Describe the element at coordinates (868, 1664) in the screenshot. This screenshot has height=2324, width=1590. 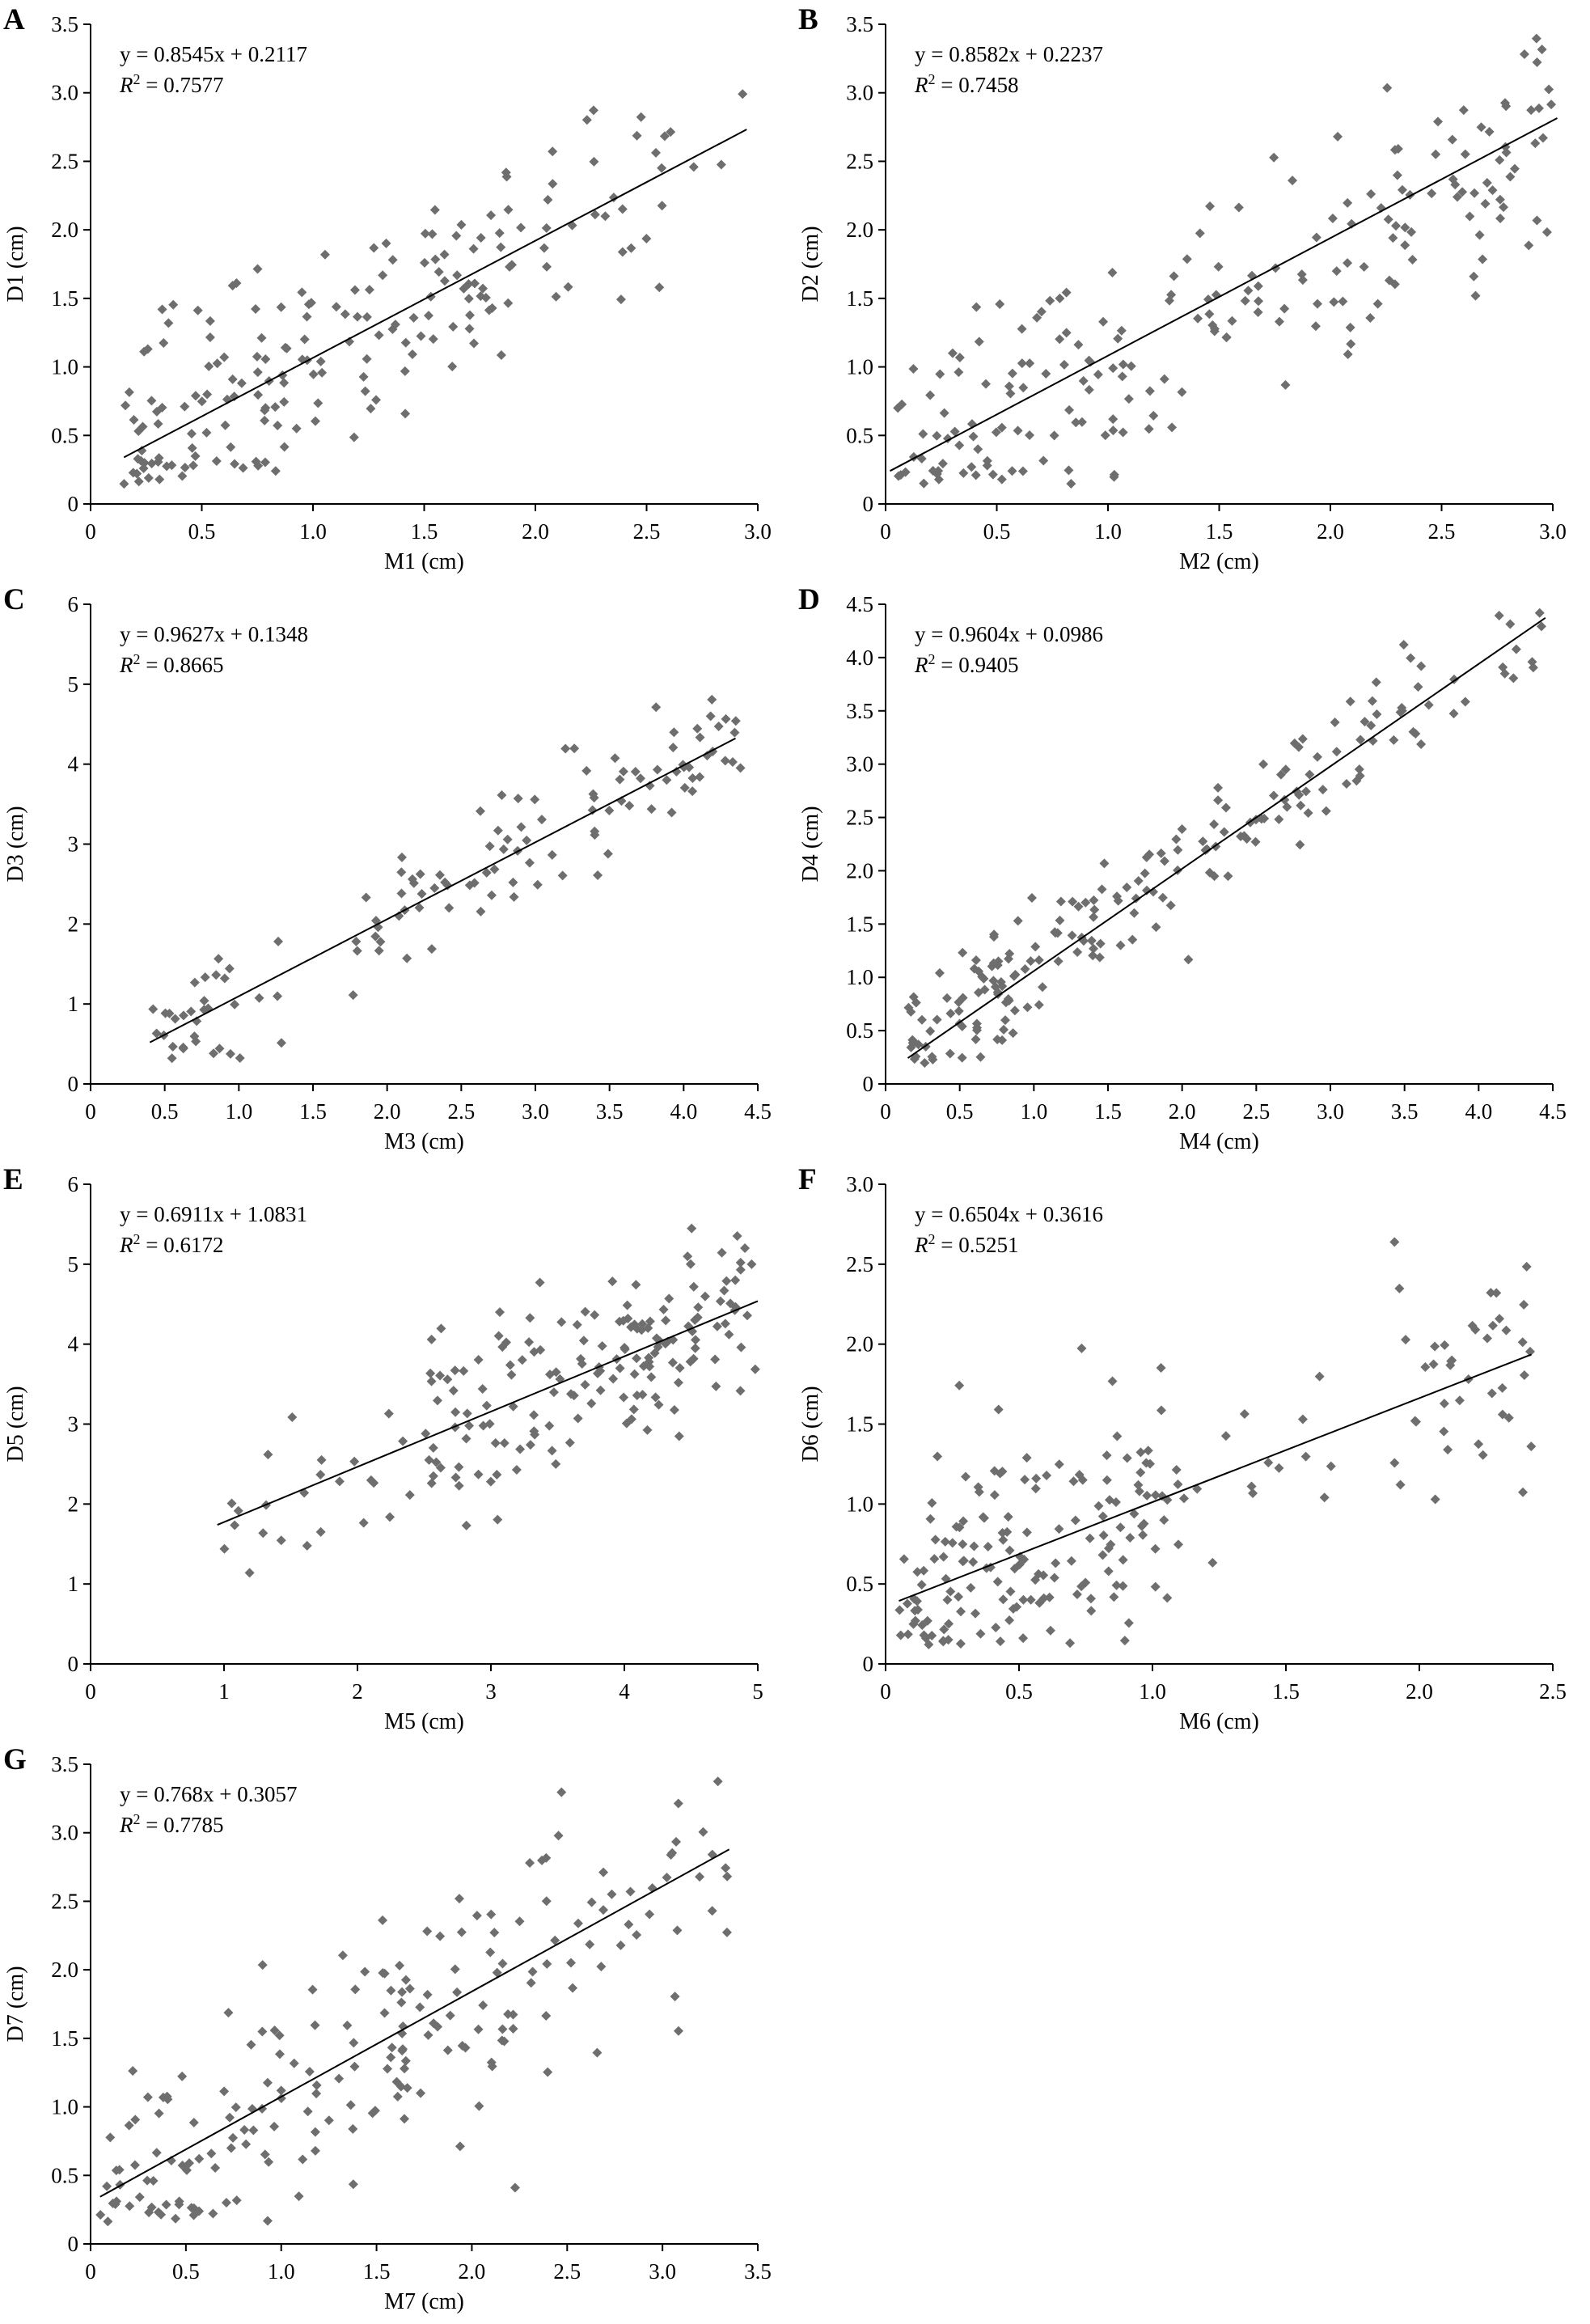
I see `y-tick-label: 0` at that location.